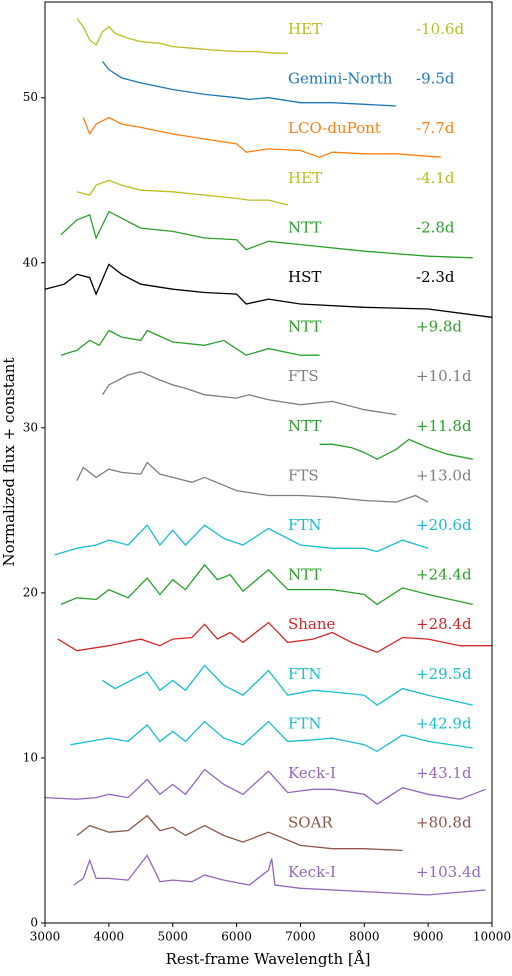 The height and width of the screenshot is (976, 512). Describe the element at coordinates (9, 462) in the screenshot. I see `y-axis-label: Normalized flux + constant` at that location.